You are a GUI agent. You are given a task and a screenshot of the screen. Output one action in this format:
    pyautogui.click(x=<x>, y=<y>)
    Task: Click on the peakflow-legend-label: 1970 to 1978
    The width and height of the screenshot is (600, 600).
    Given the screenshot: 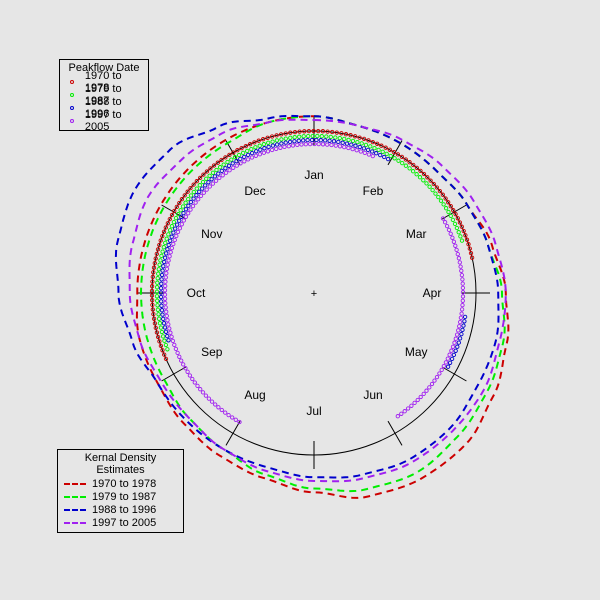 What is the action you would take?
    pyautogui.click(x=103, y=81)
    